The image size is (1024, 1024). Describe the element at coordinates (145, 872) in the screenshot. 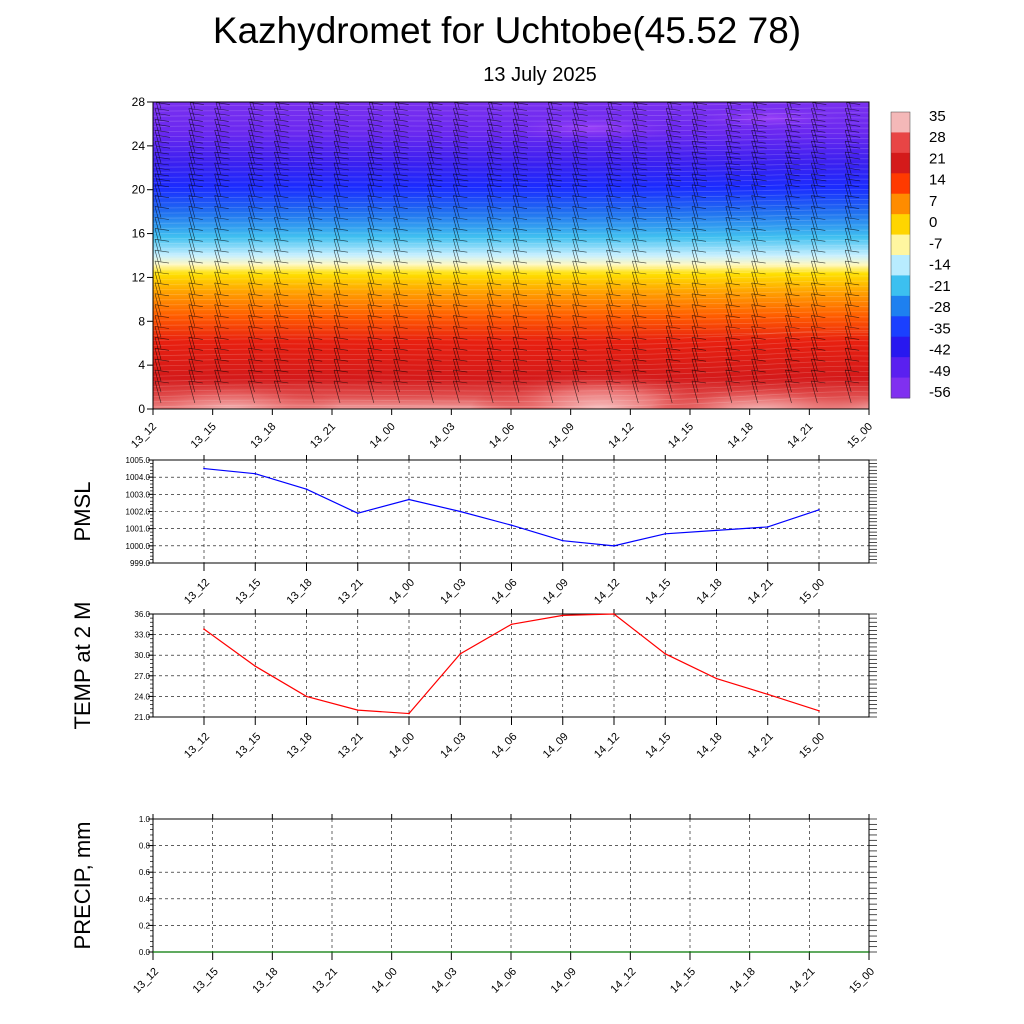

I see `y-tick-label: 0.6` at that location.